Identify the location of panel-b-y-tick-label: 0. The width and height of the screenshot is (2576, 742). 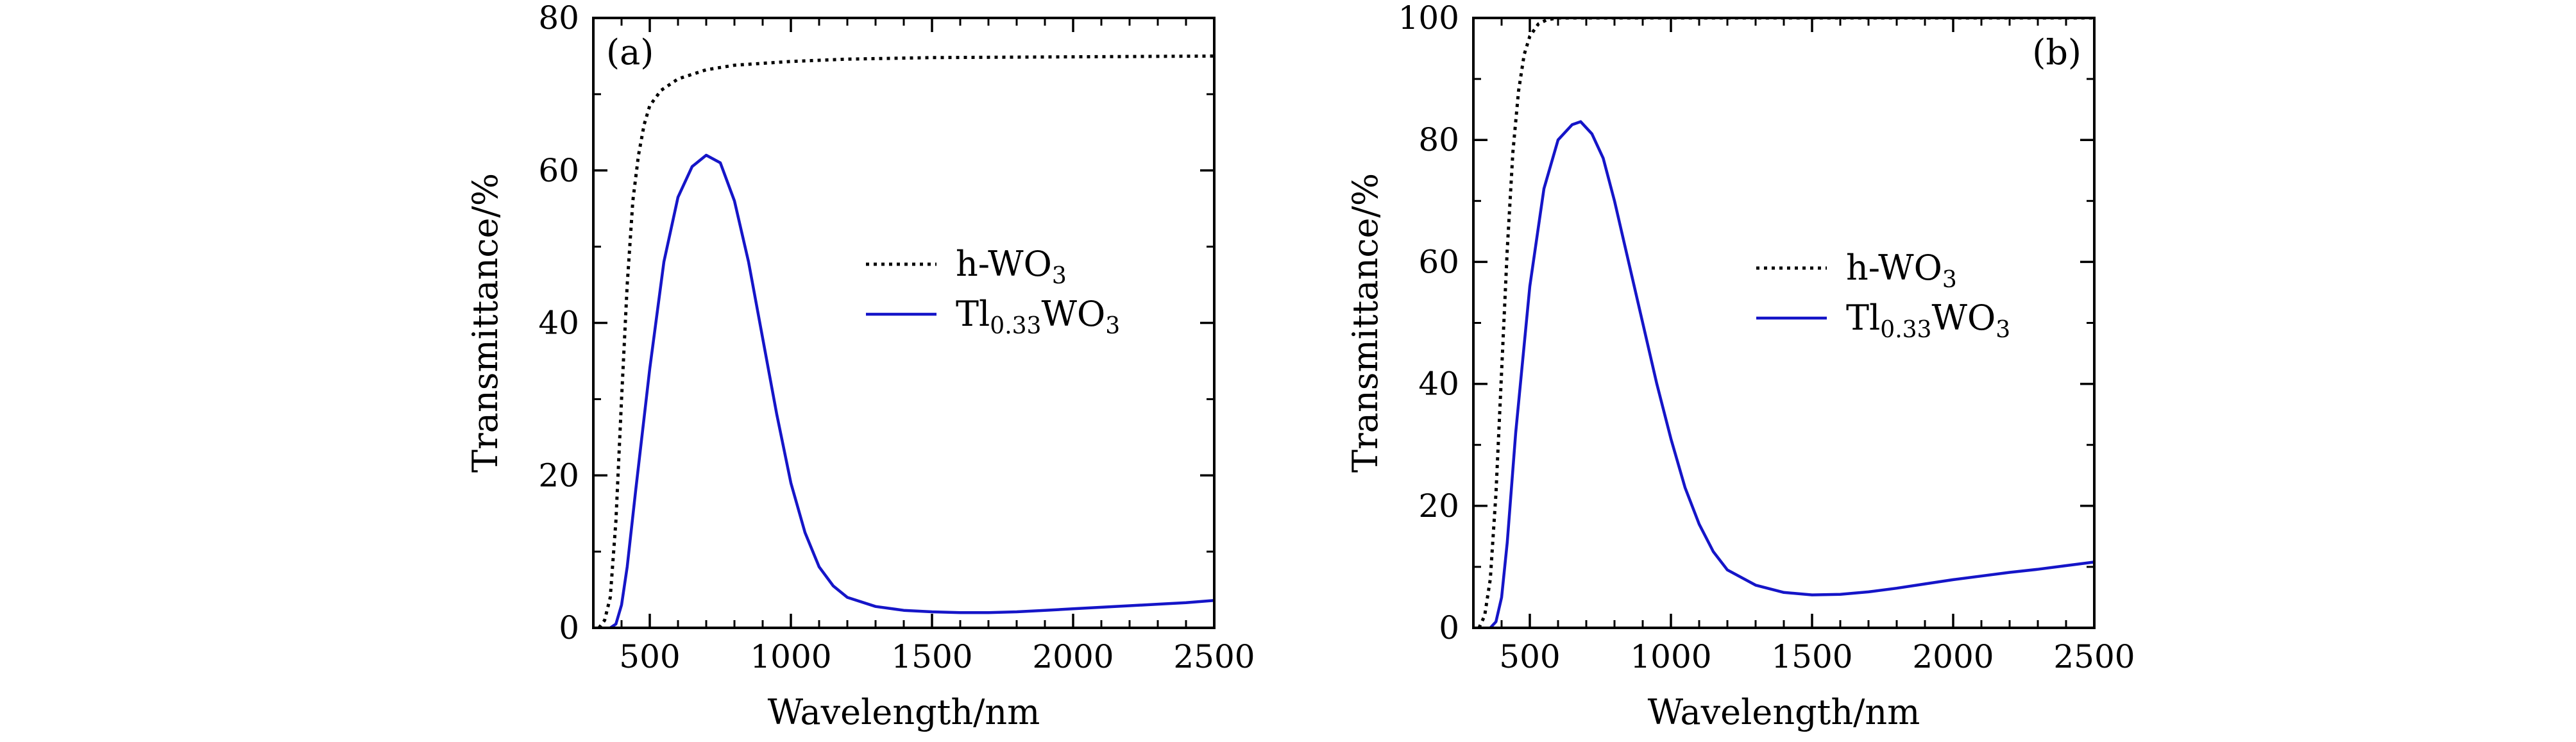
(1449, 627).